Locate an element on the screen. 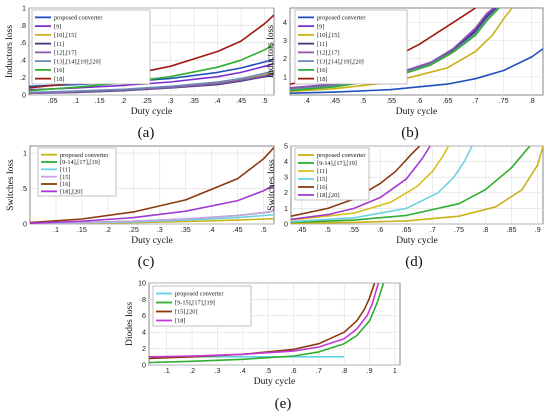  legend-label: [9-14],[17],[19] is located at coordinates (80, 162).